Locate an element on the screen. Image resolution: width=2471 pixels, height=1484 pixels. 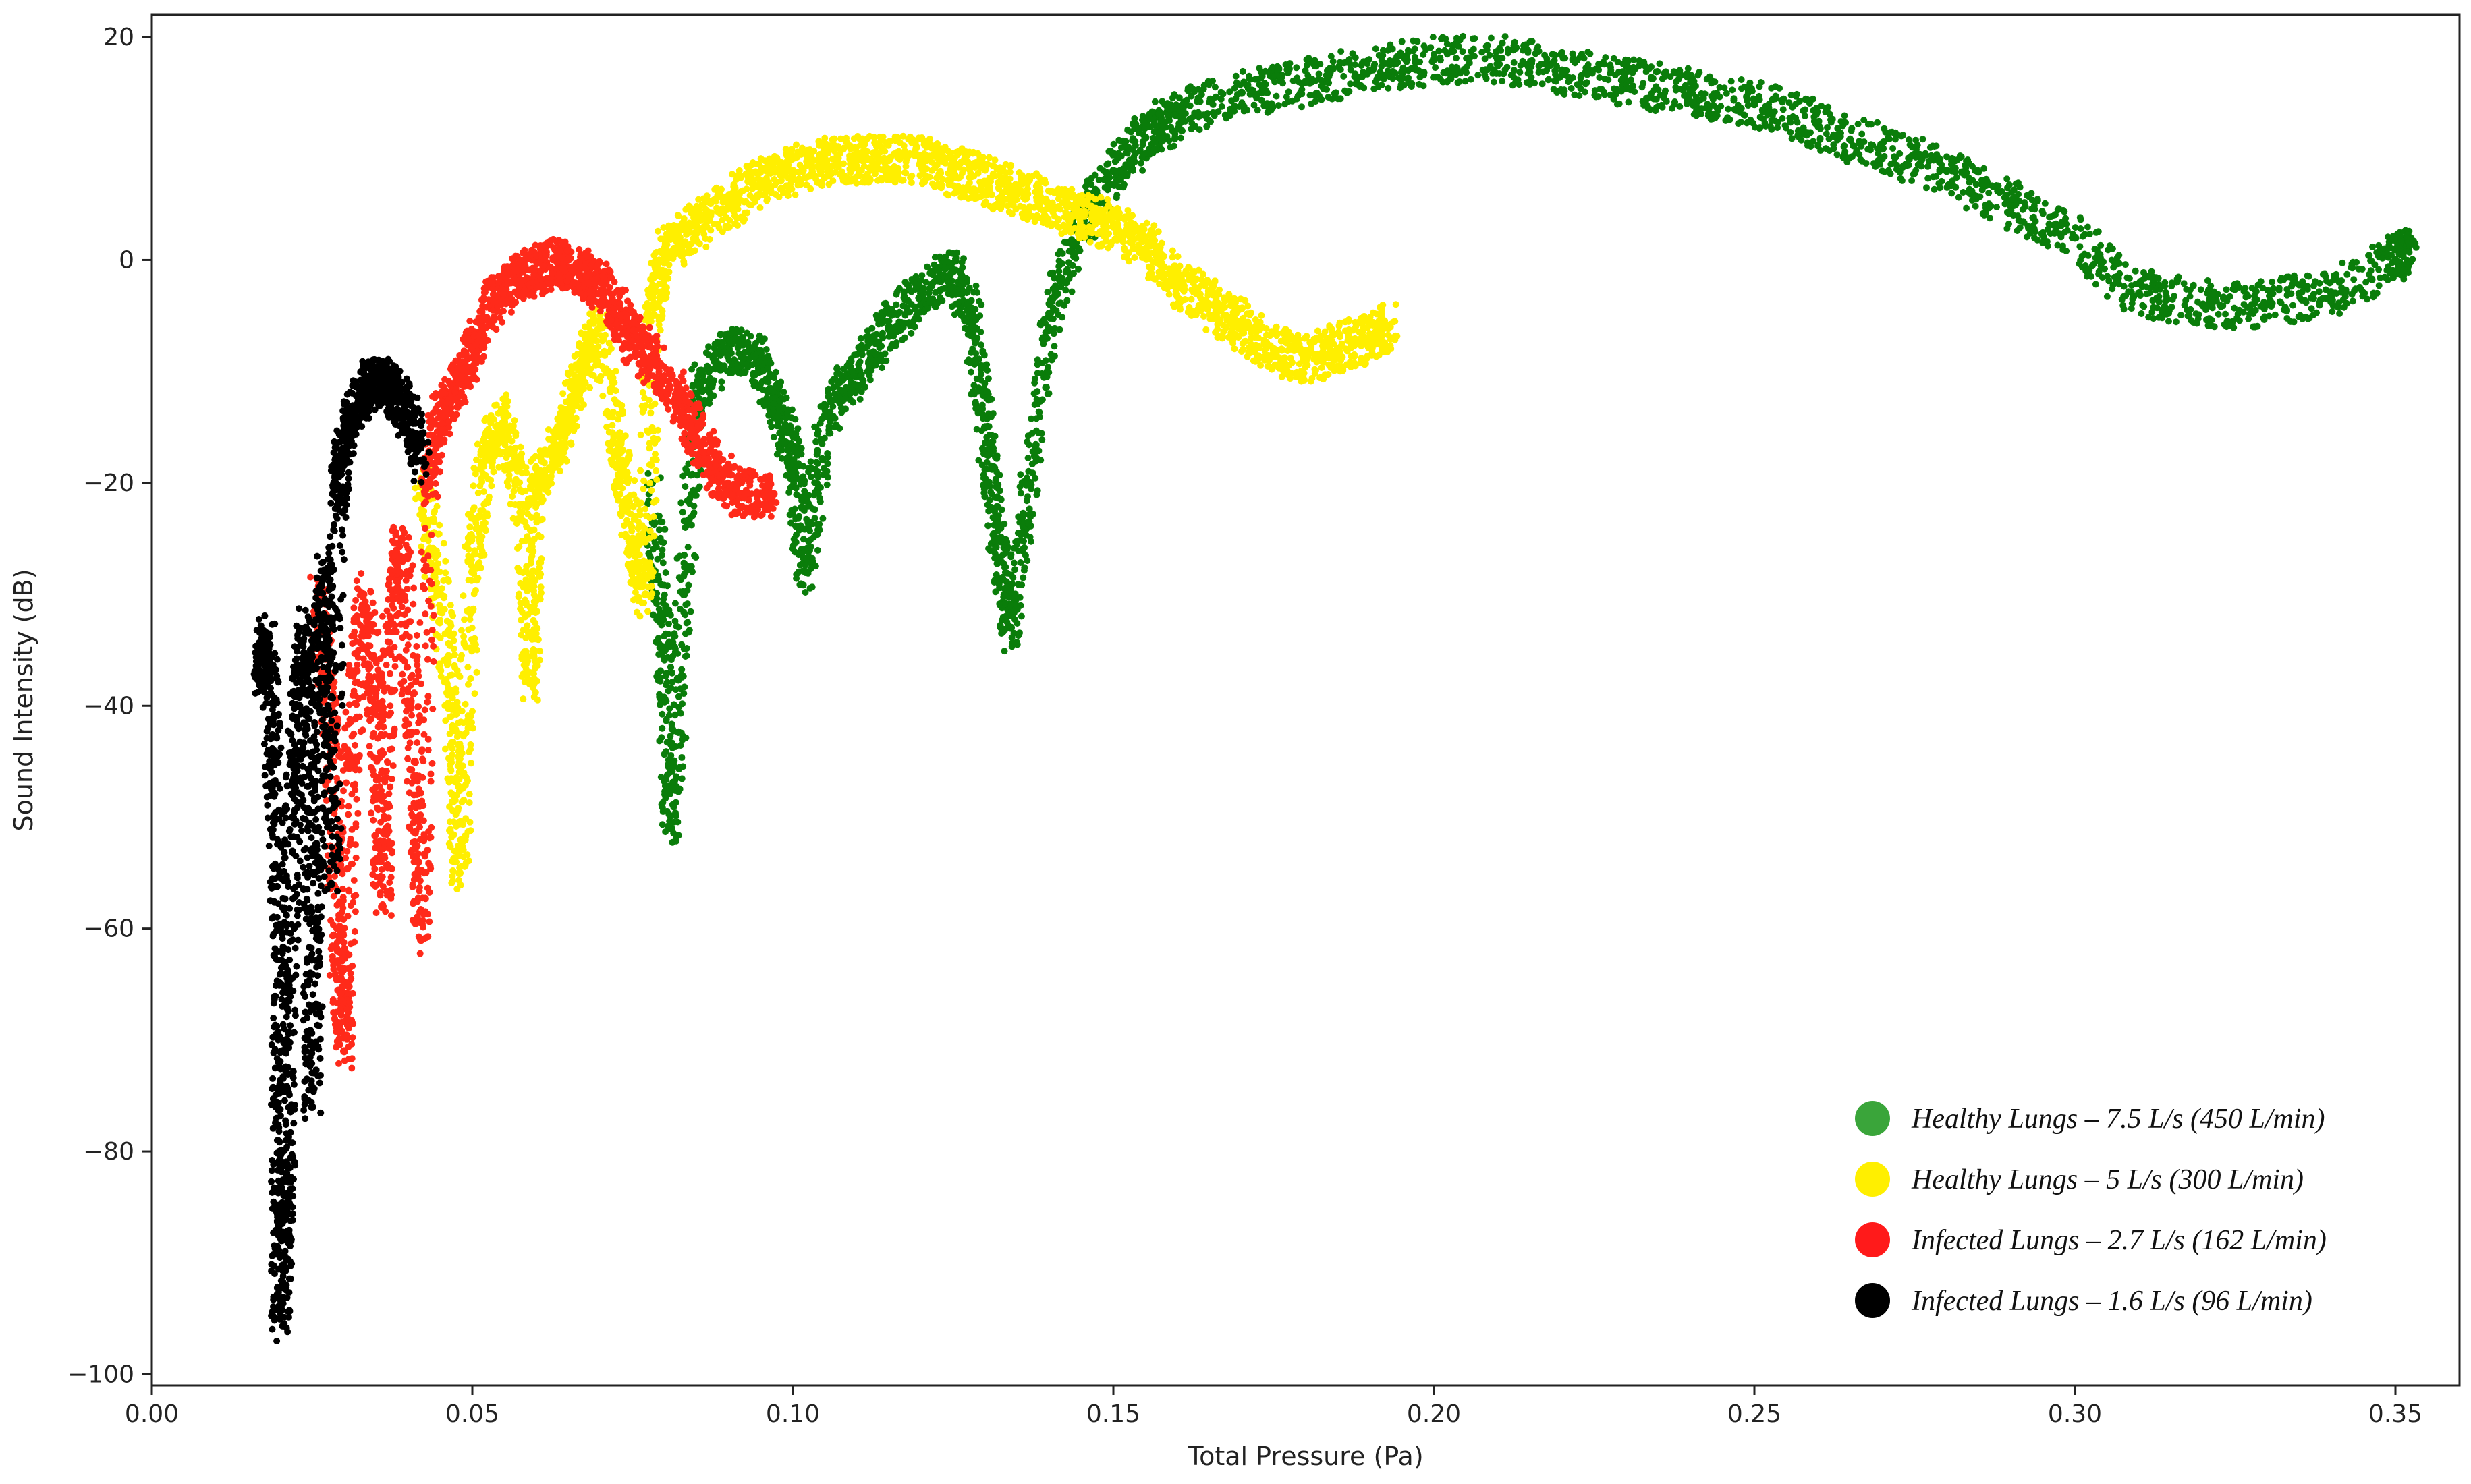
y-tick-label: −20 is located at coordinates (108, 483).